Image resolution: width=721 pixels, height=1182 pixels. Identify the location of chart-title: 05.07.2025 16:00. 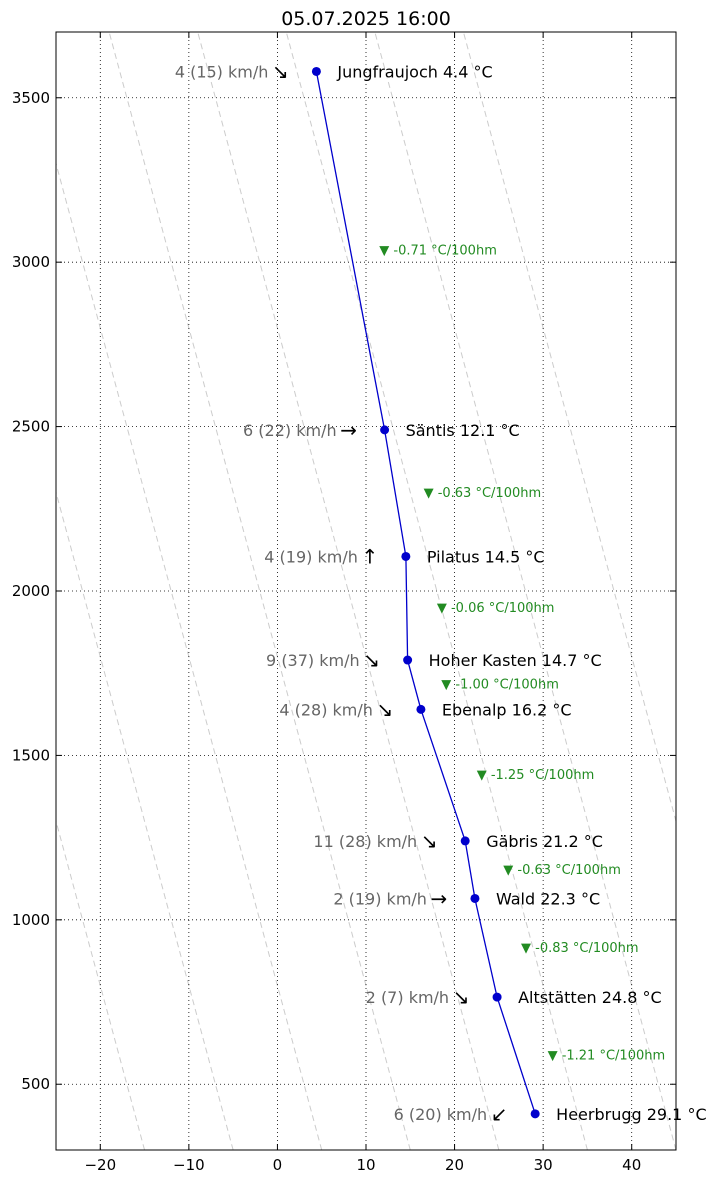
(366, 19).